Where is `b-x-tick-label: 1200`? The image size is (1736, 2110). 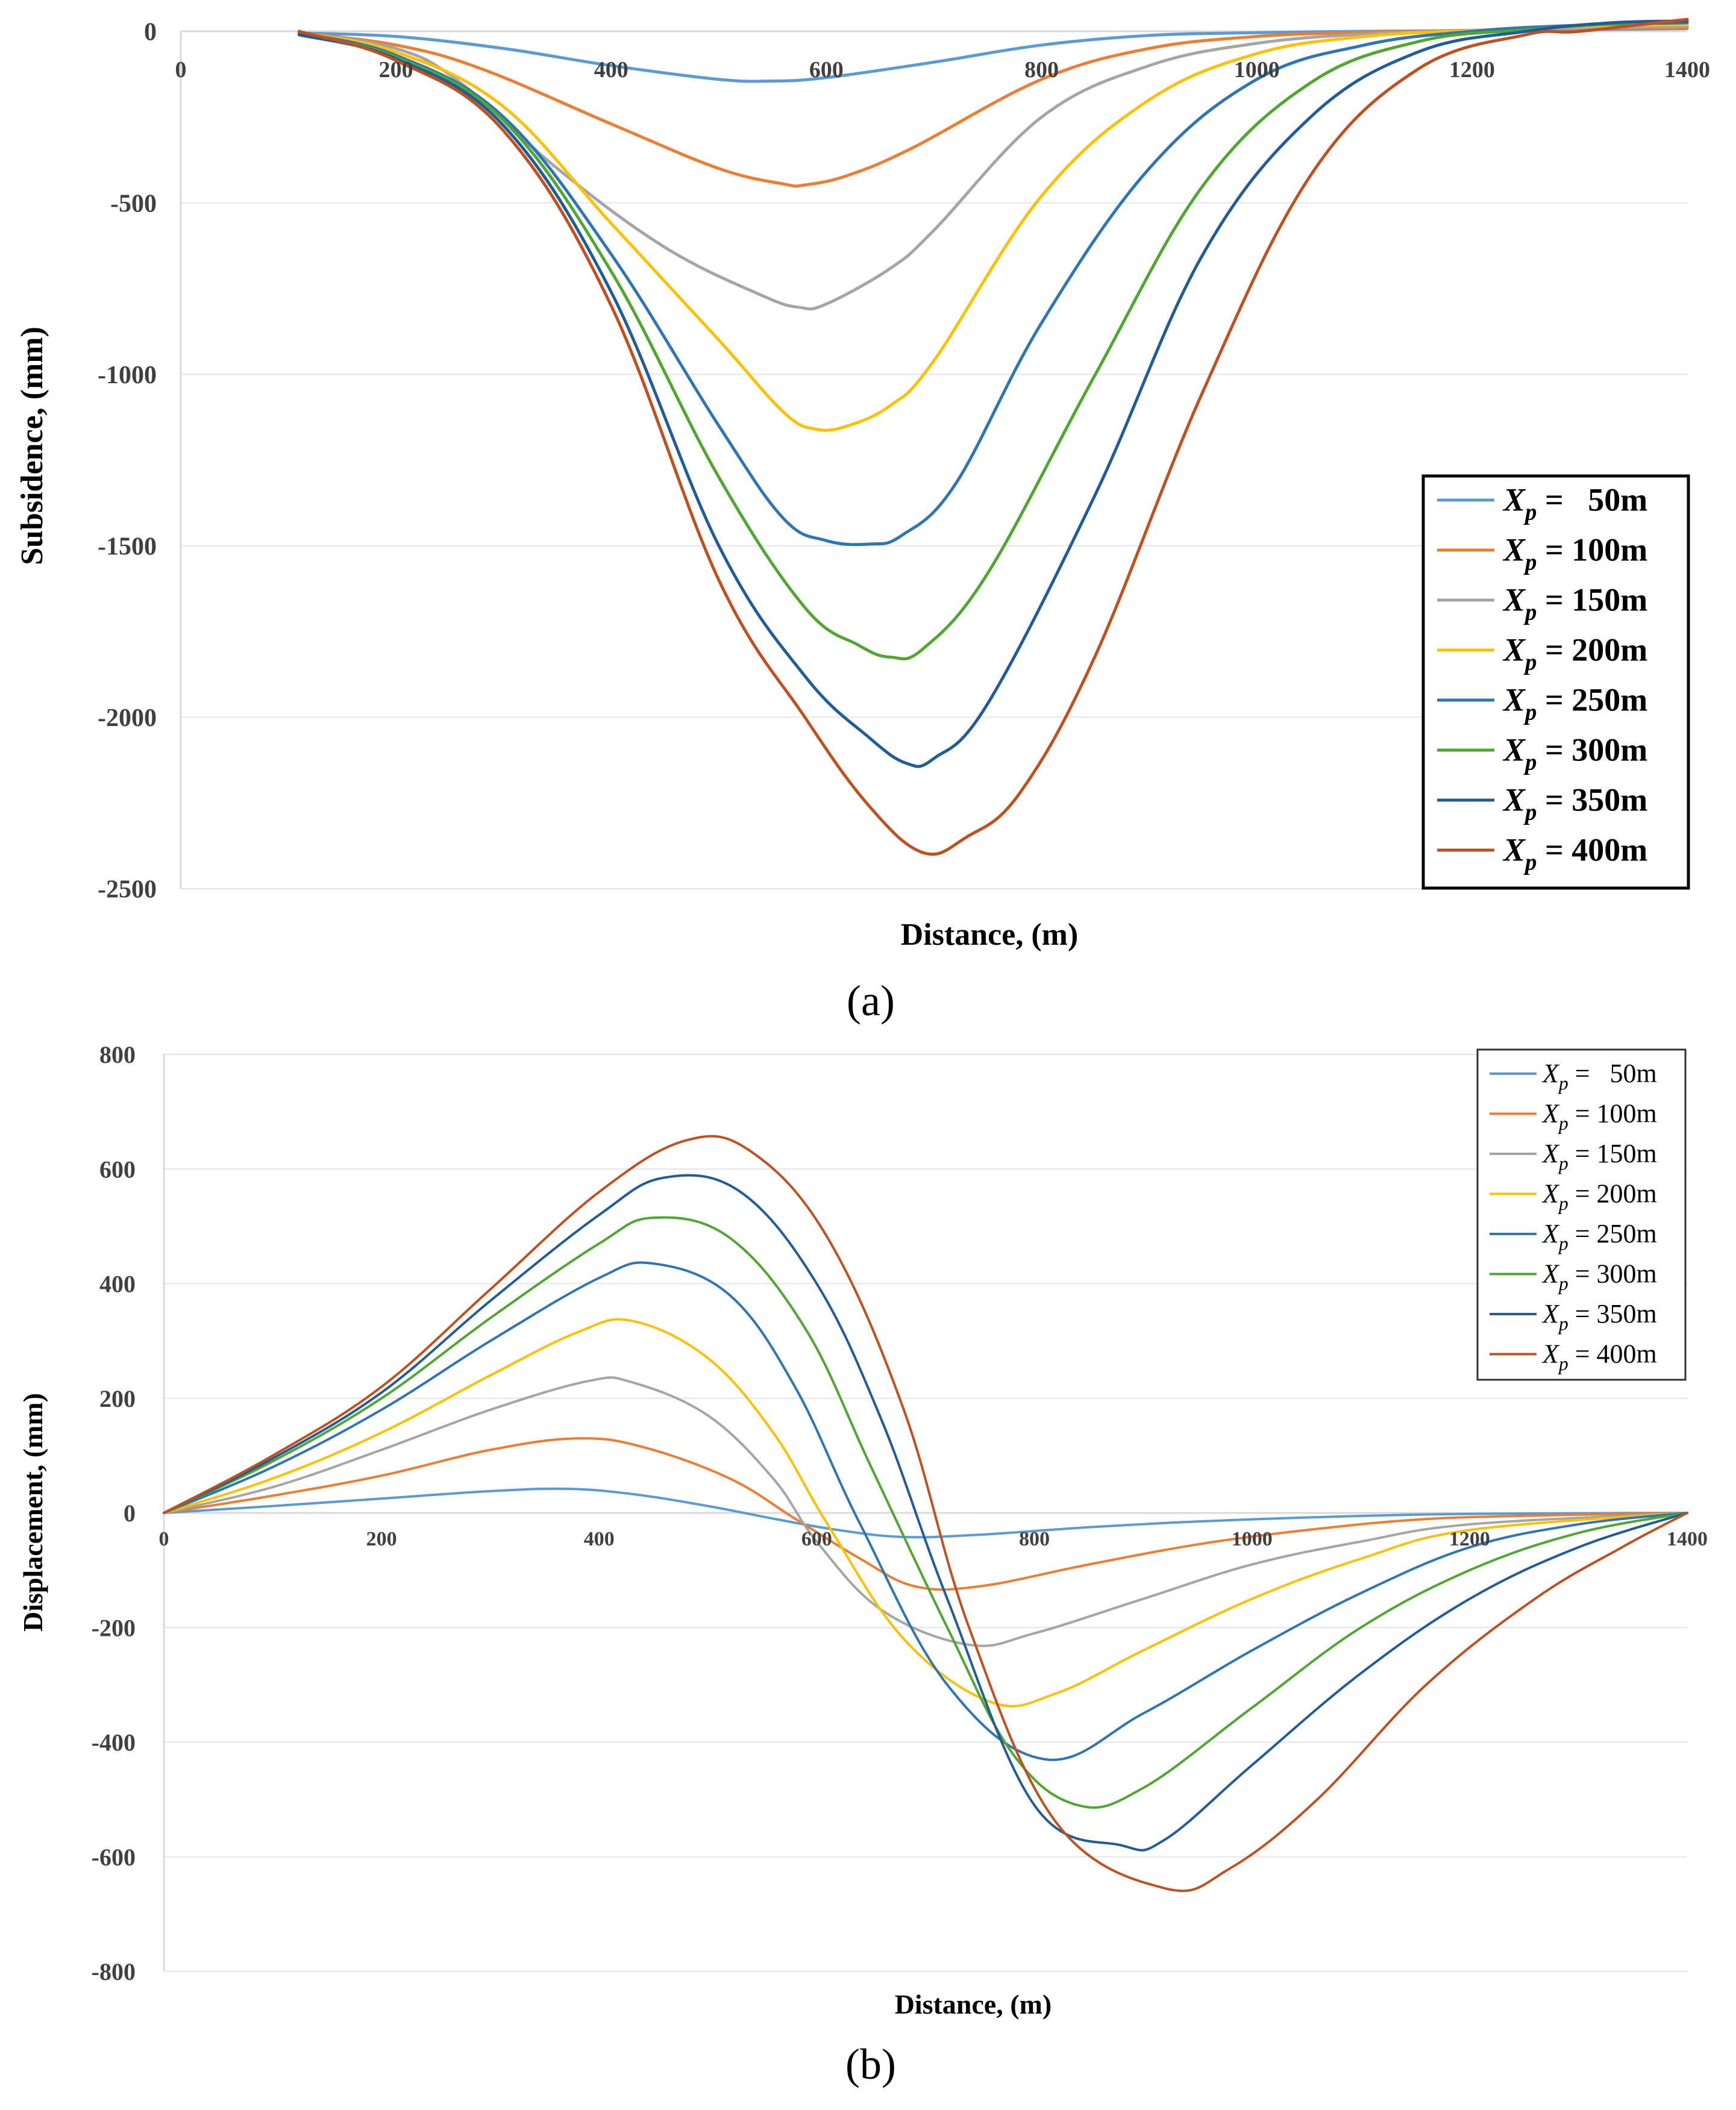
b-x-tick-label: 1200 is located at coordinates (1469, 1539).